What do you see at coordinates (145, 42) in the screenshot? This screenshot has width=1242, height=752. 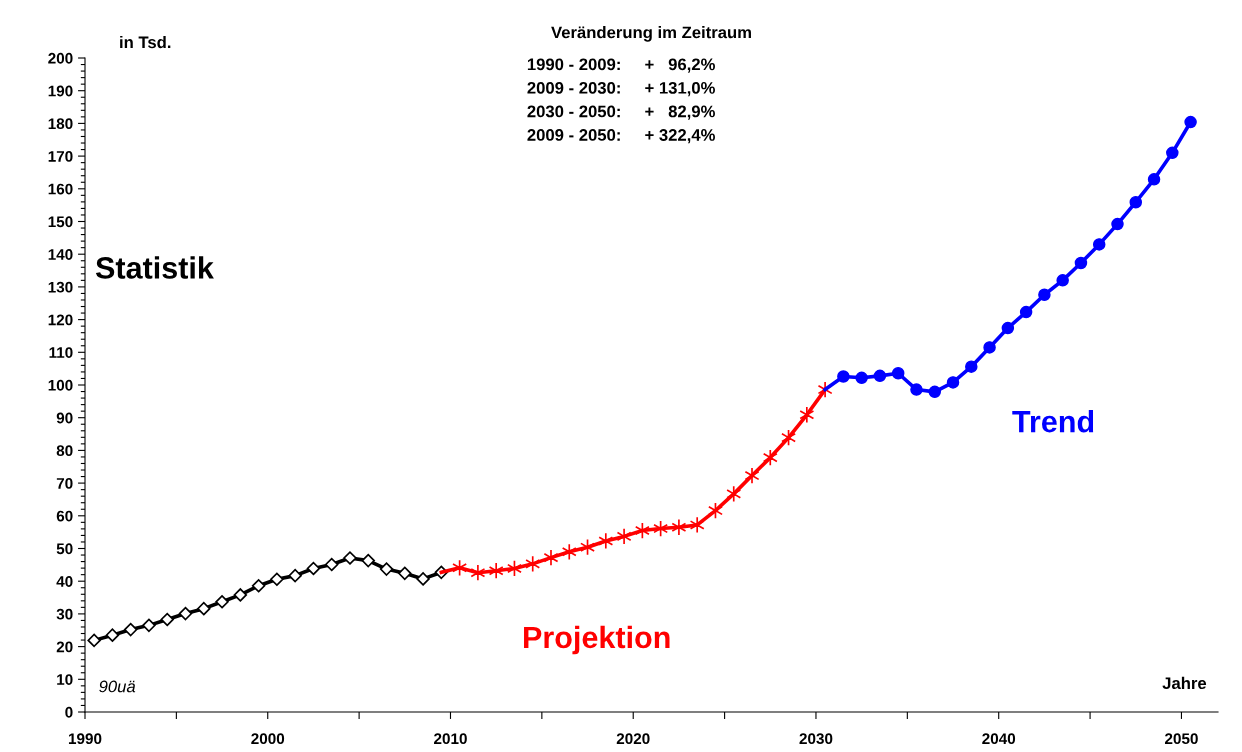 I see `y-axis-title: in Tsd.` at bounding box center [145, 42].